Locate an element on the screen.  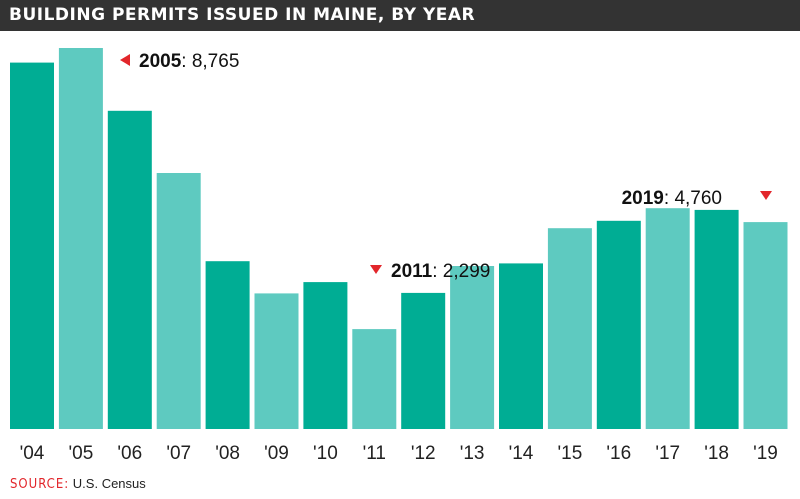
x-tick-label-3: '07 is located at coordinates (178, 453).